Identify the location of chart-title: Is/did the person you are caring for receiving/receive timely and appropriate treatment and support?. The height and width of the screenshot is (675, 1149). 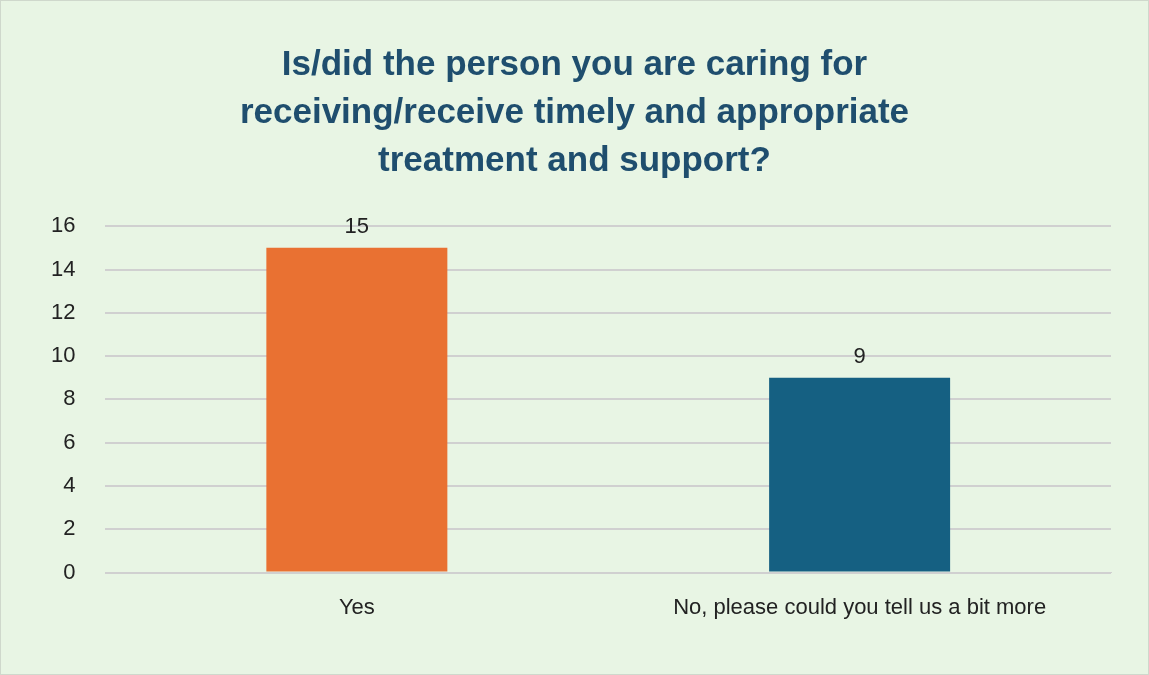
(574, 111).